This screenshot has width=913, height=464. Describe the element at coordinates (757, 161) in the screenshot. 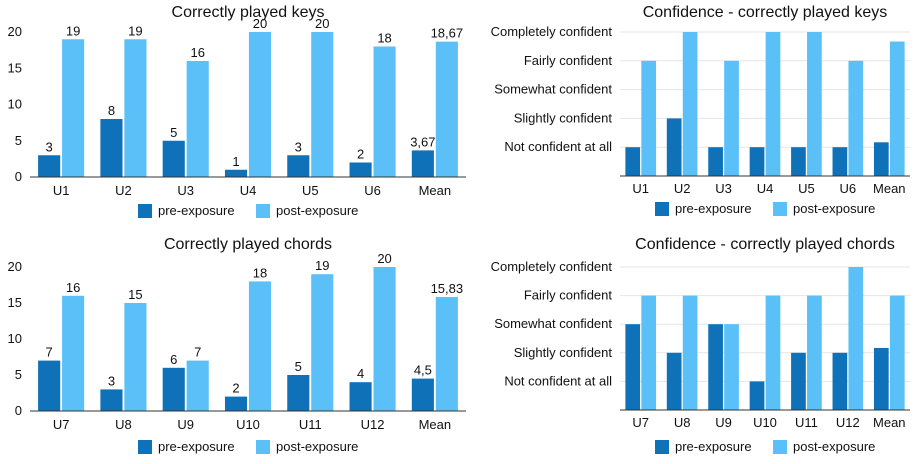

I see `bar-pre-u4` at that location.